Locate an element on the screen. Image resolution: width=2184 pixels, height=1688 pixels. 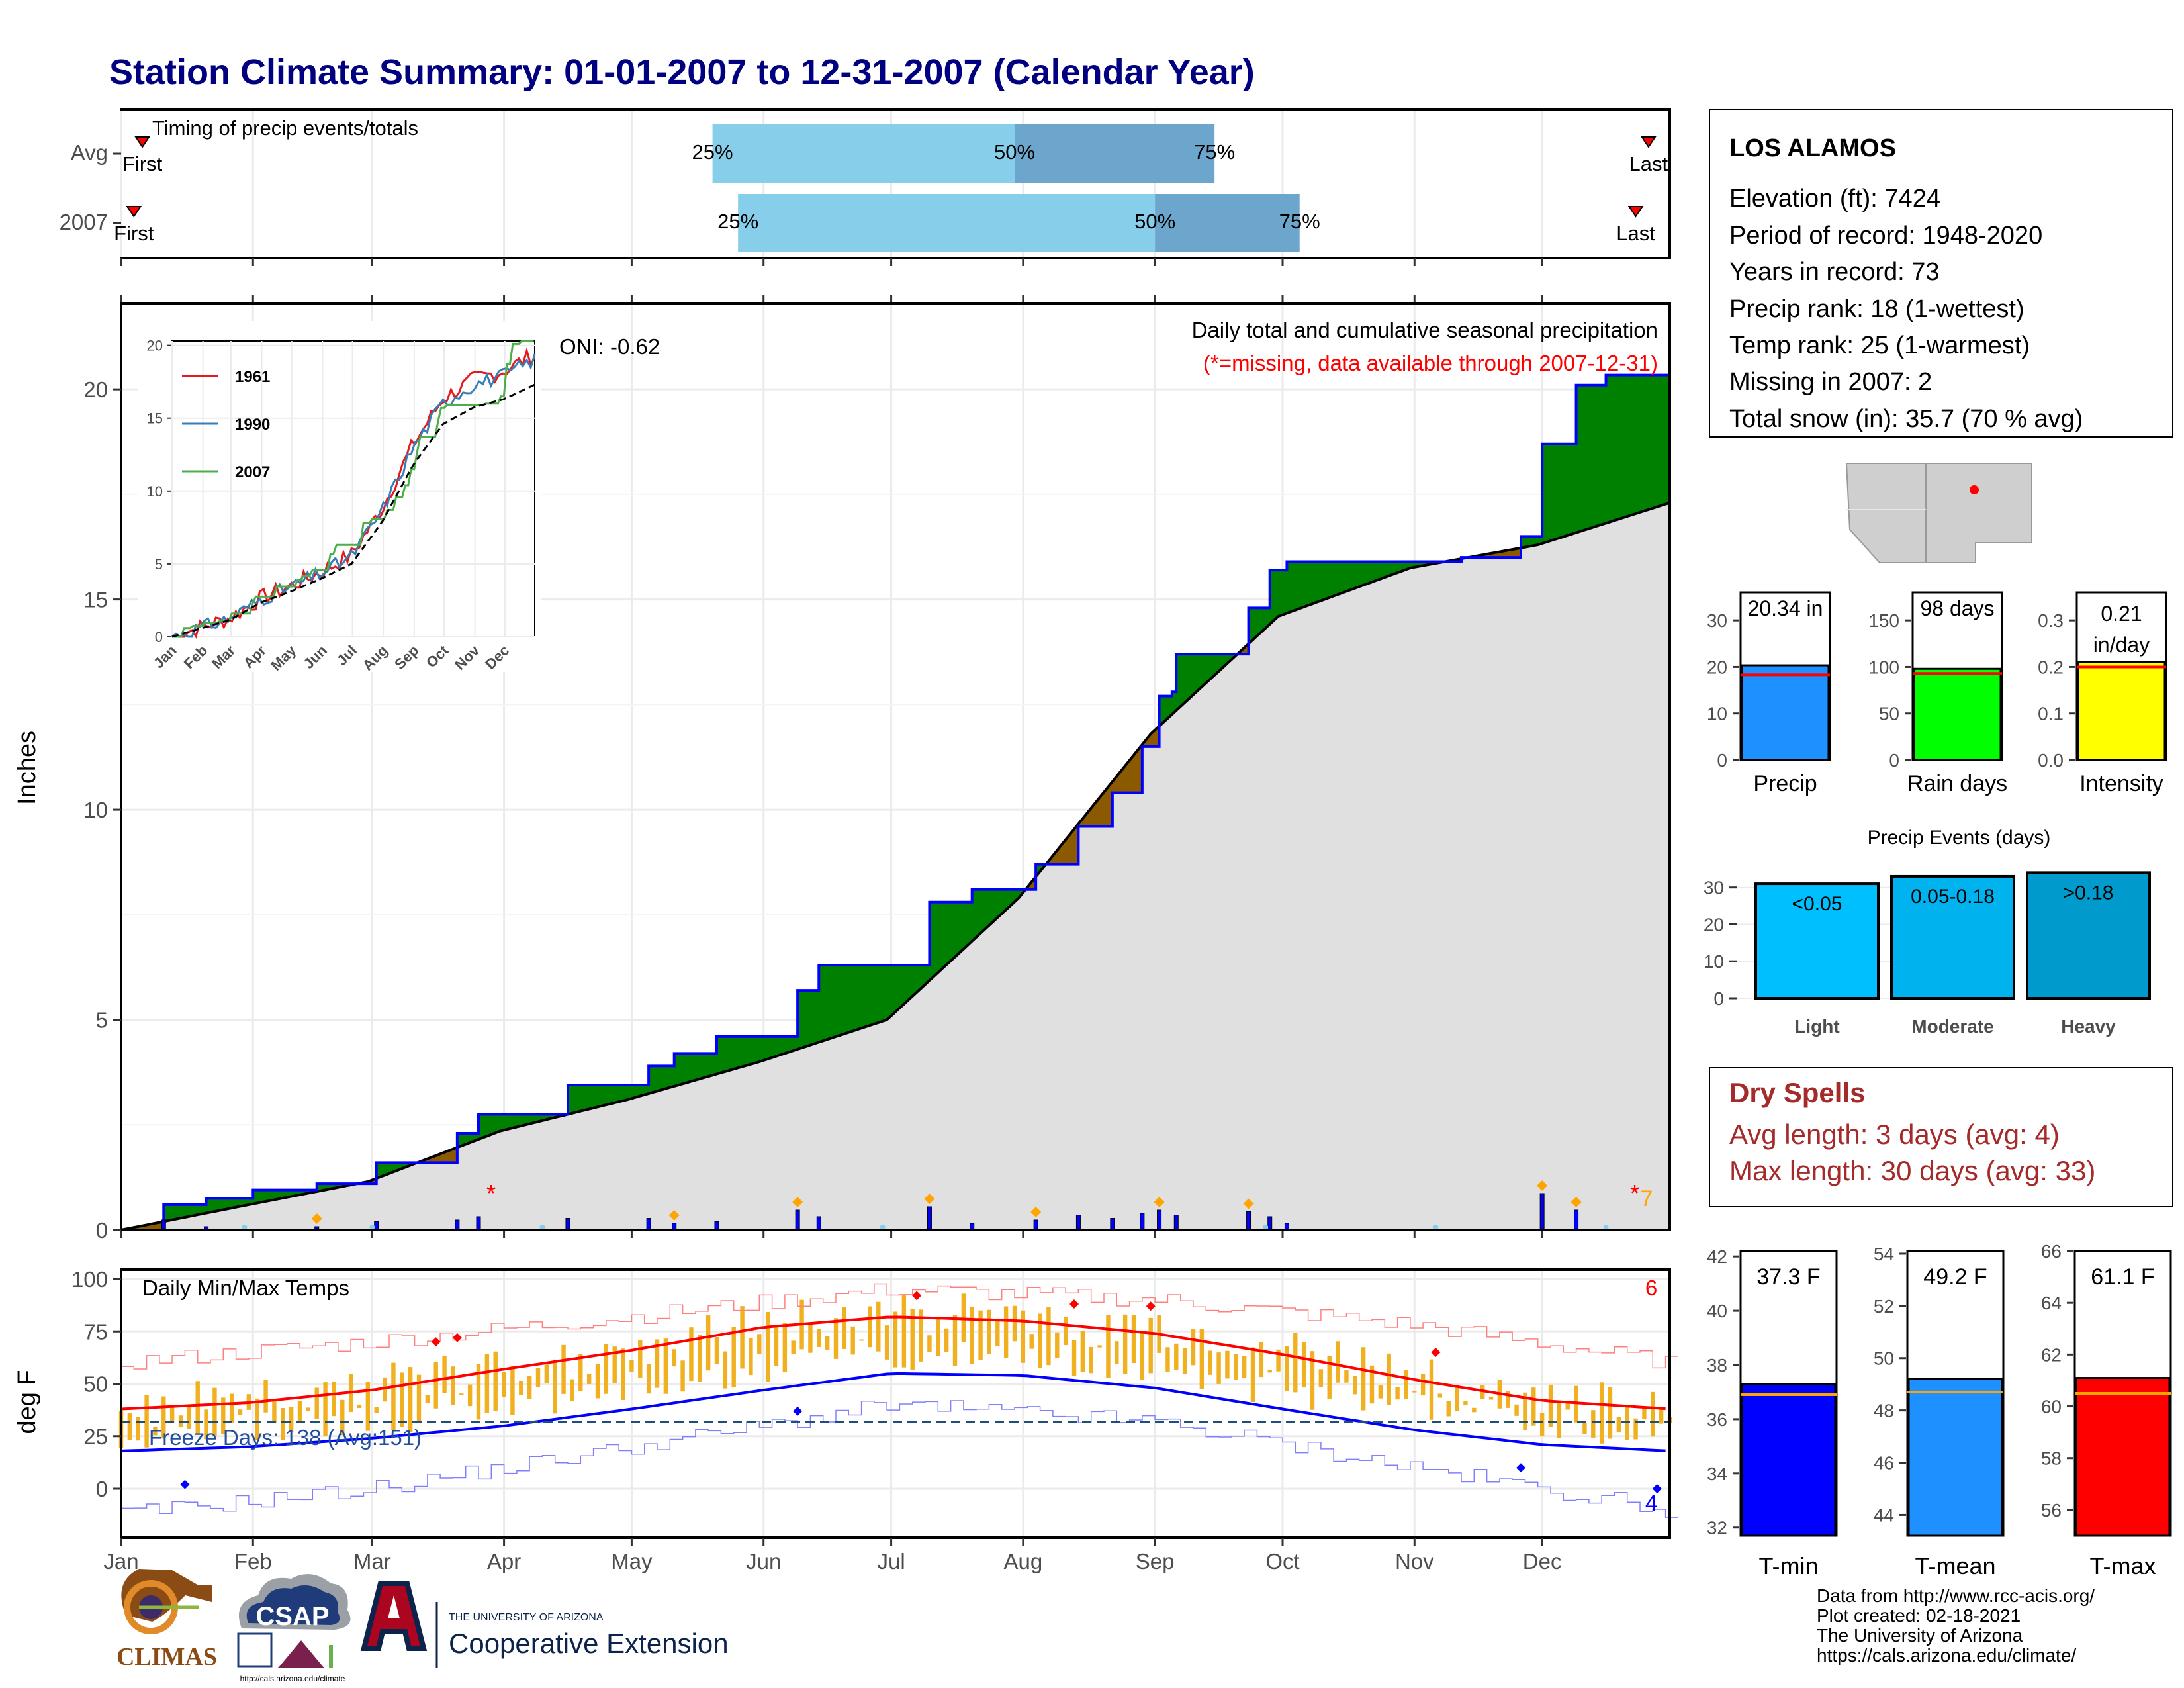
temp-frame is located at coordinates (896, 1403).